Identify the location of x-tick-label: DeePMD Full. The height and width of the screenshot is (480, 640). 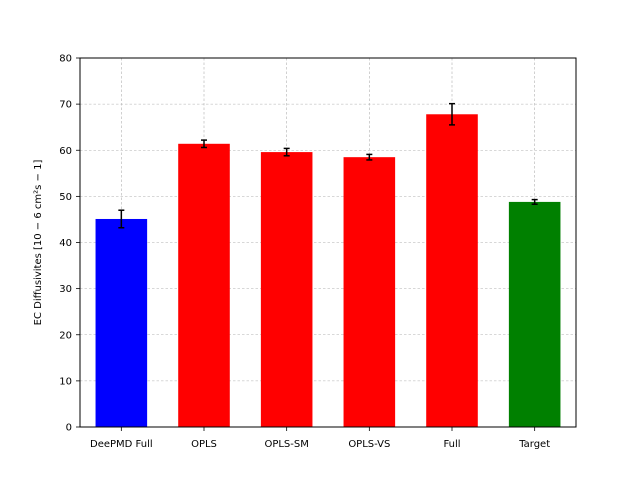
(121, 444).